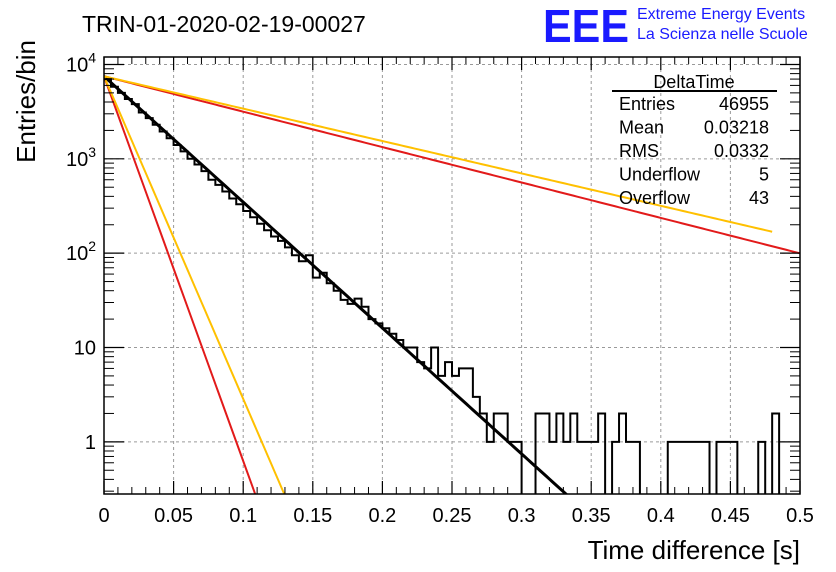 Image resolution: width=836 pixels, height=572 pixels. Describe the element at coordinates (744, 104) in the screenshot. I see `stats-value: 46955` at that location.